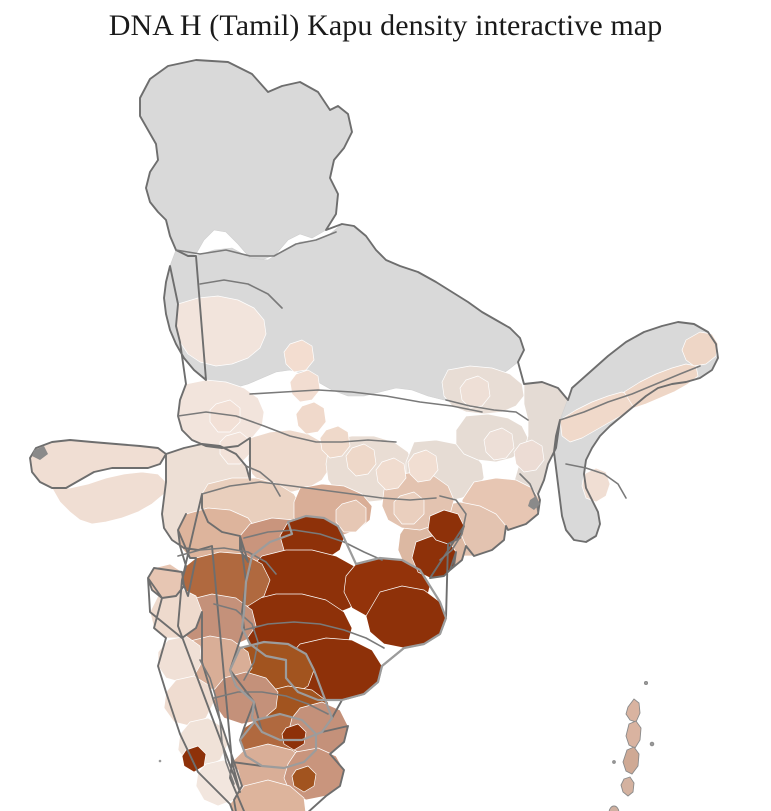 The image size is (771, 811). I want to click on state-border-punjab-haryana, so click(241, 294).